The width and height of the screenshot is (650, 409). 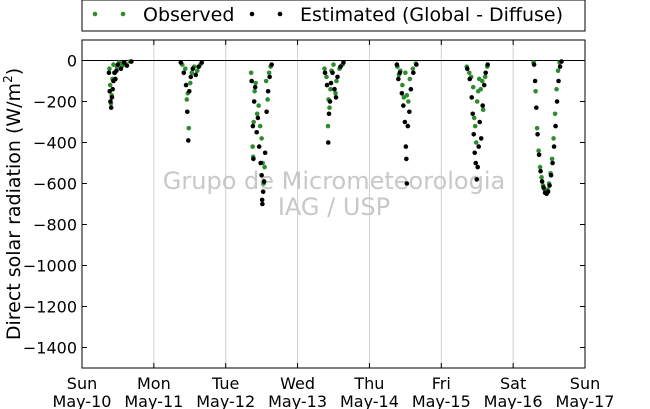 I want to click on y-tick-label: 0, so click(x=72, y=61).